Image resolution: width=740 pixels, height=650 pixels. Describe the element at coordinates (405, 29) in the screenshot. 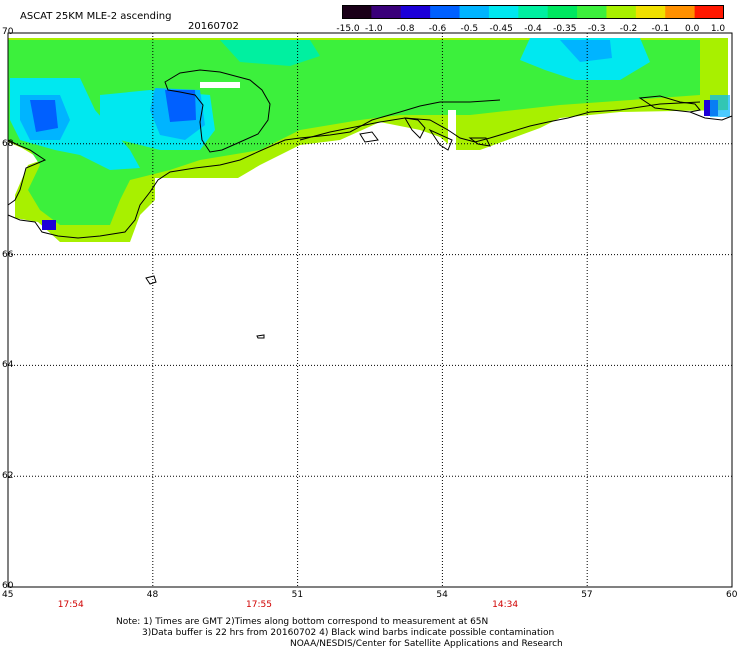

I see `colorbar-label: -0.8` at that location.